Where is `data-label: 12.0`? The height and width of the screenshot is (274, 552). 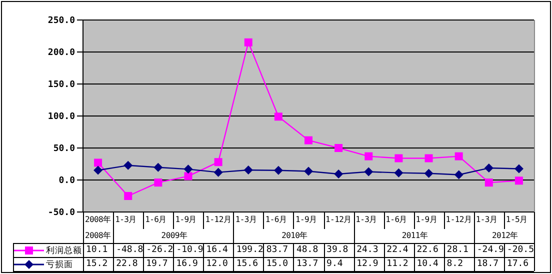
data-label: 12.0 is located at coordinates (218, 264).